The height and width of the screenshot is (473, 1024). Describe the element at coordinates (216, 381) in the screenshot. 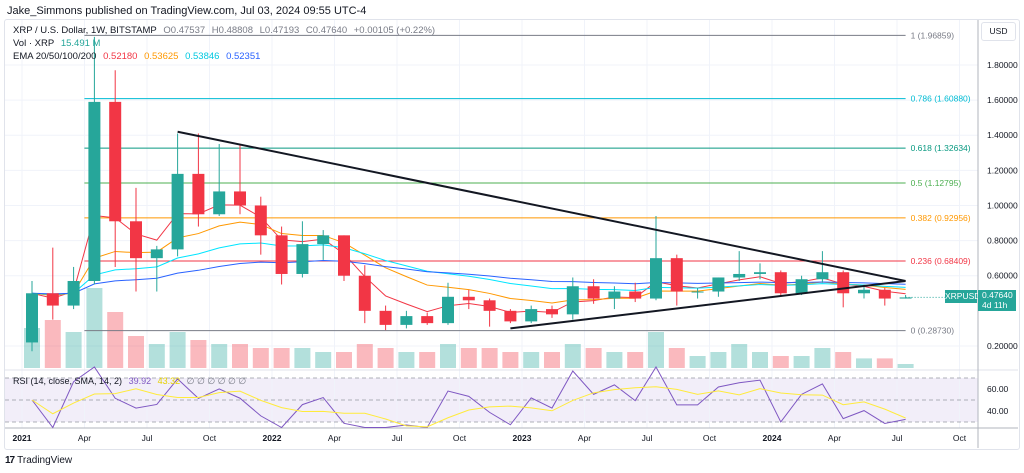

I see `rsi-empty-values: ∅ ∅ ∅ ∅ ∅ ∅` at that location.